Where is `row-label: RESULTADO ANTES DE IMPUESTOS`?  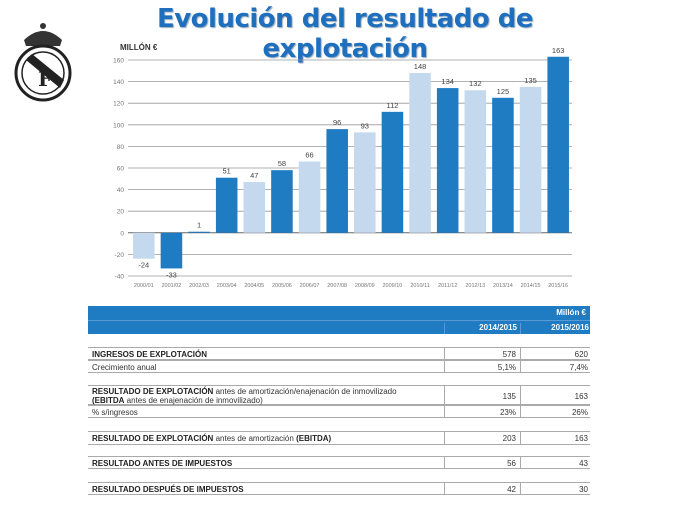 row-label: RESULTADO ANTES DE IMPUESTOS is located at coordinates (162, 463).